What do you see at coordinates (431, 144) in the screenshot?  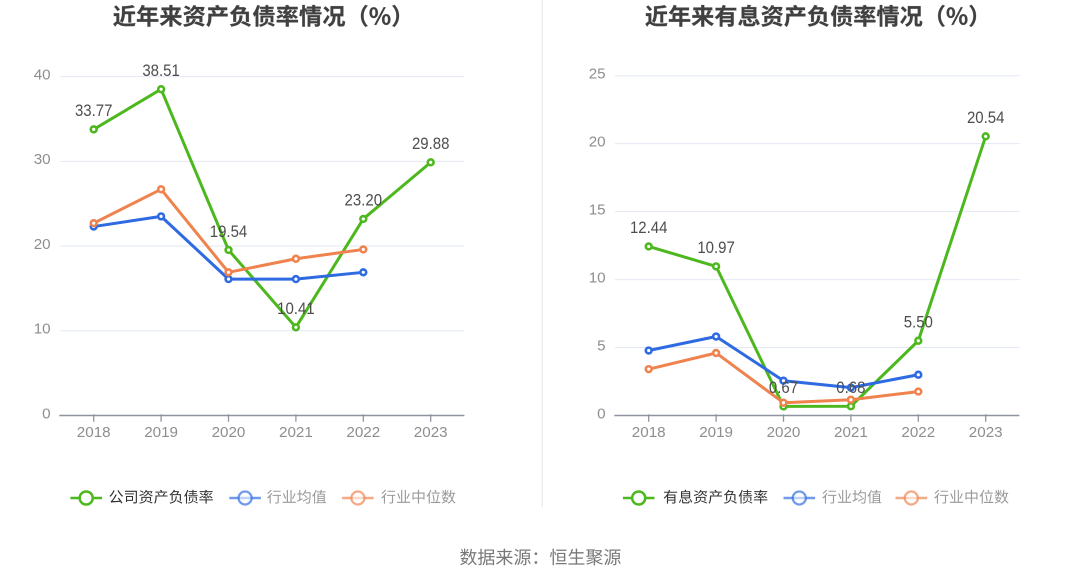 I see `svg-text: 29.88` at bounding box center [431, 144].